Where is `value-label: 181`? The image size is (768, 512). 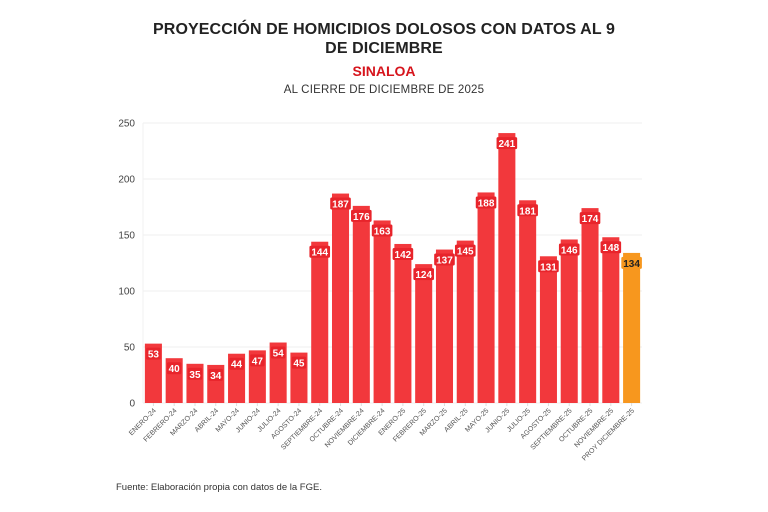
value-label: 181 is located at coordinates (527, 211).